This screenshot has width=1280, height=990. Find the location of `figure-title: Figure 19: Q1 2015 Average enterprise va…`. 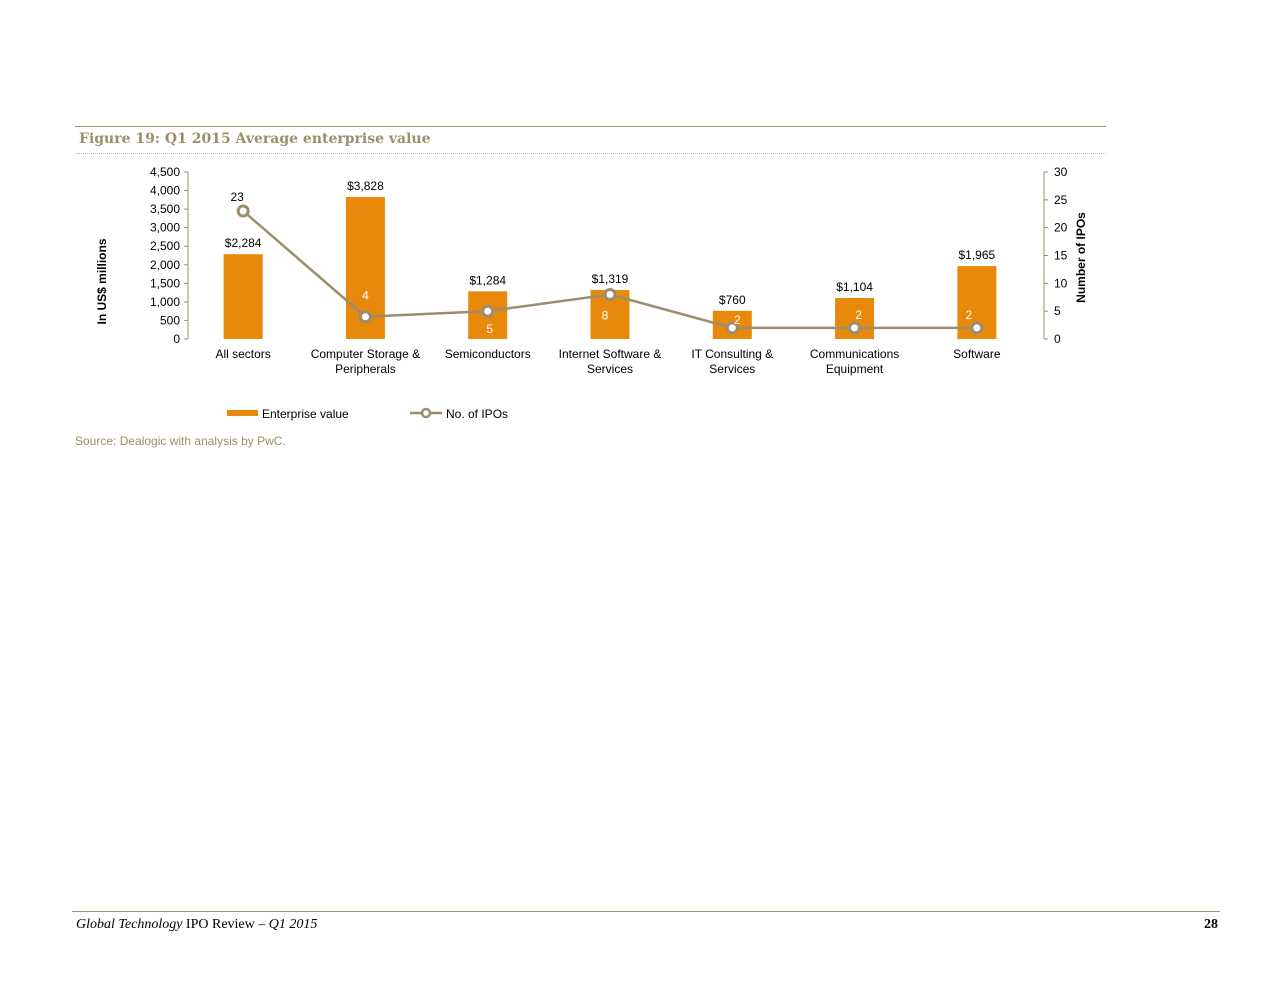

figure-title: Figure 19: Q1 2015 Average enterprise va… is located at coordinates (255, 139).